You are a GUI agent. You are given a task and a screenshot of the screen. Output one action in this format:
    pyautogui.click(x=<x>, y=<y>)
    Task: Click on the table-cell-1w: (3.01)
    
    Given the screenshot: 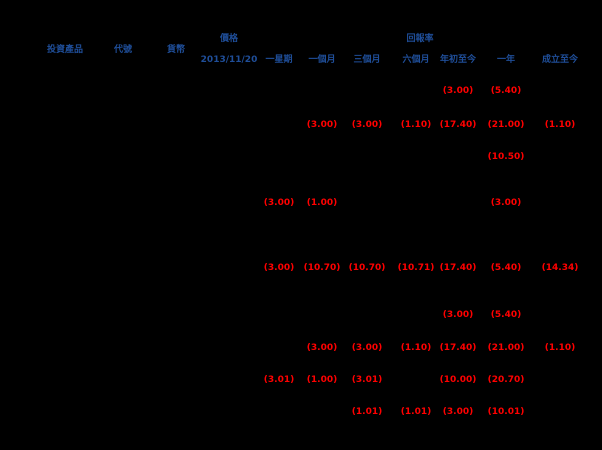 What is the action you would take?
    pyautogui.click(x=279, y=380)
    